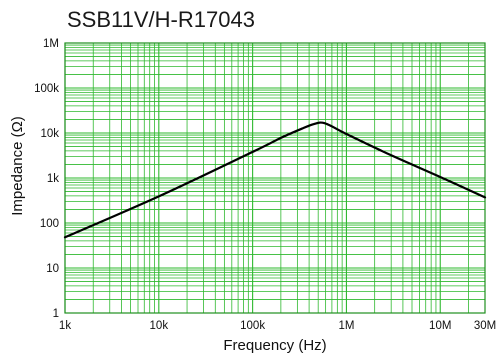 The width and height of the screenshot is (502, 356). I want to click on y-tick-label: 1, so click(56, 314).